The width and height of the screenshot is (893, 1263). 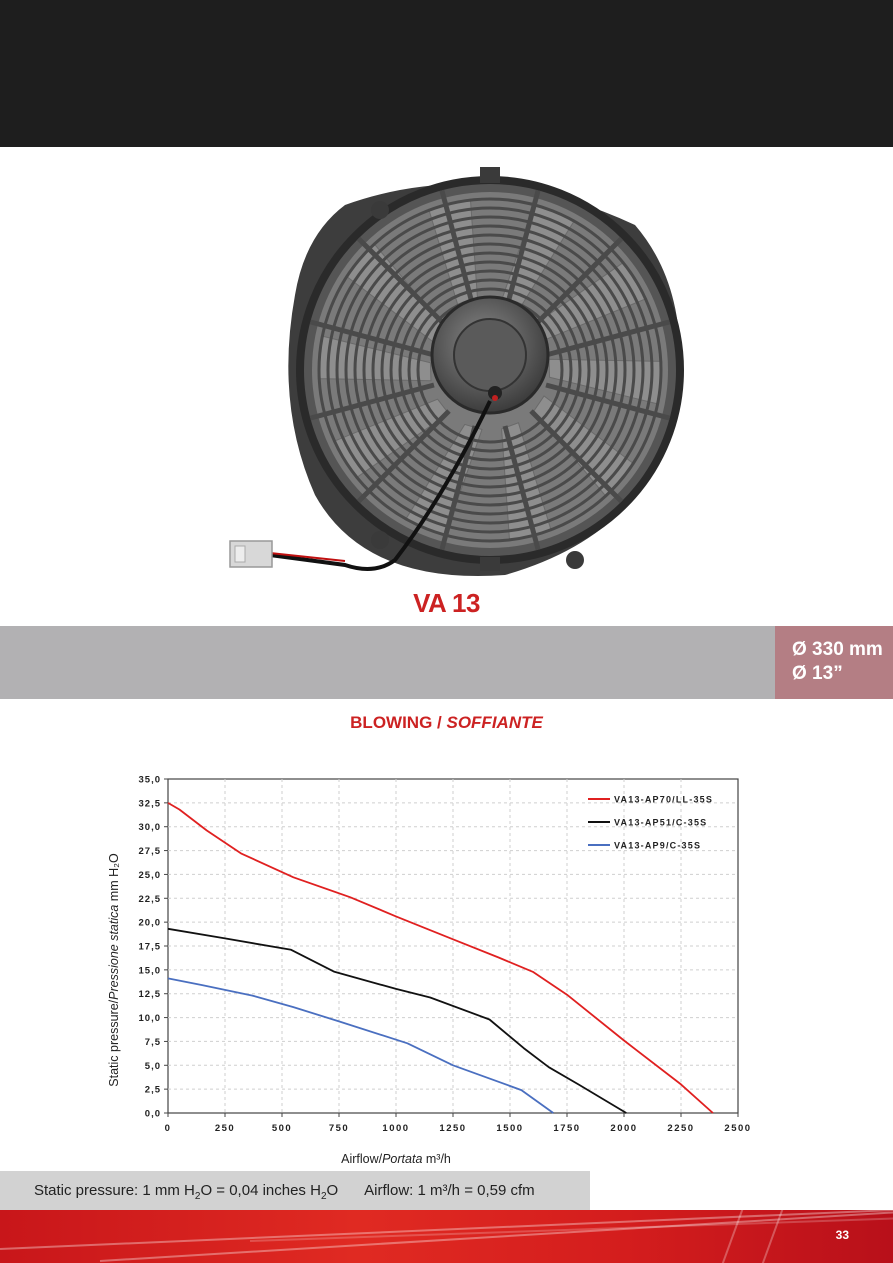 What do you see at coordinates (153, 1066) in the screenshot?
I see `y-tick-label: 5,0` at bounding box center [153, 1066].